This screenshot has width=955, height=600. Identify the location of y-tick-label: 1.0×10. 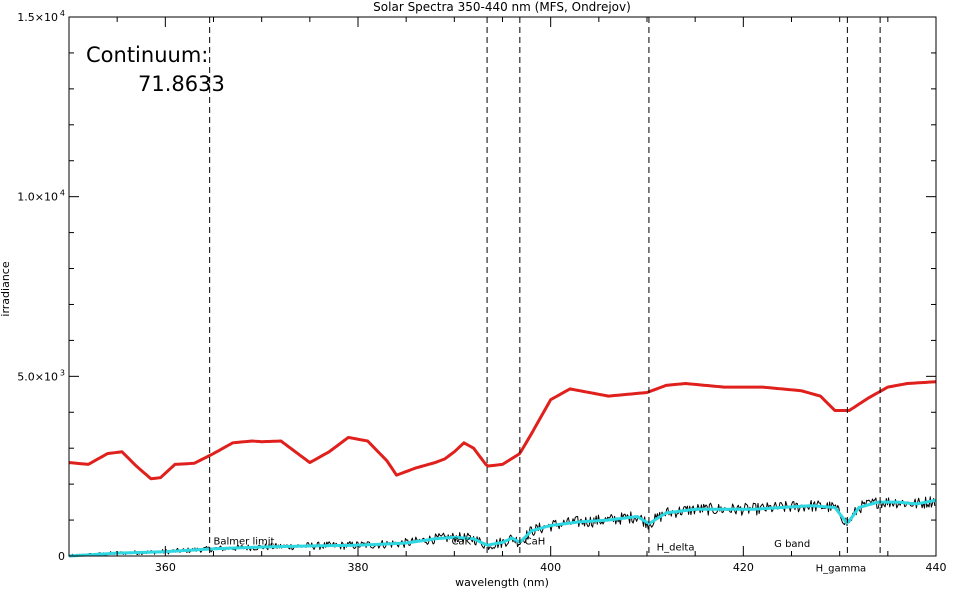
(37, 197).